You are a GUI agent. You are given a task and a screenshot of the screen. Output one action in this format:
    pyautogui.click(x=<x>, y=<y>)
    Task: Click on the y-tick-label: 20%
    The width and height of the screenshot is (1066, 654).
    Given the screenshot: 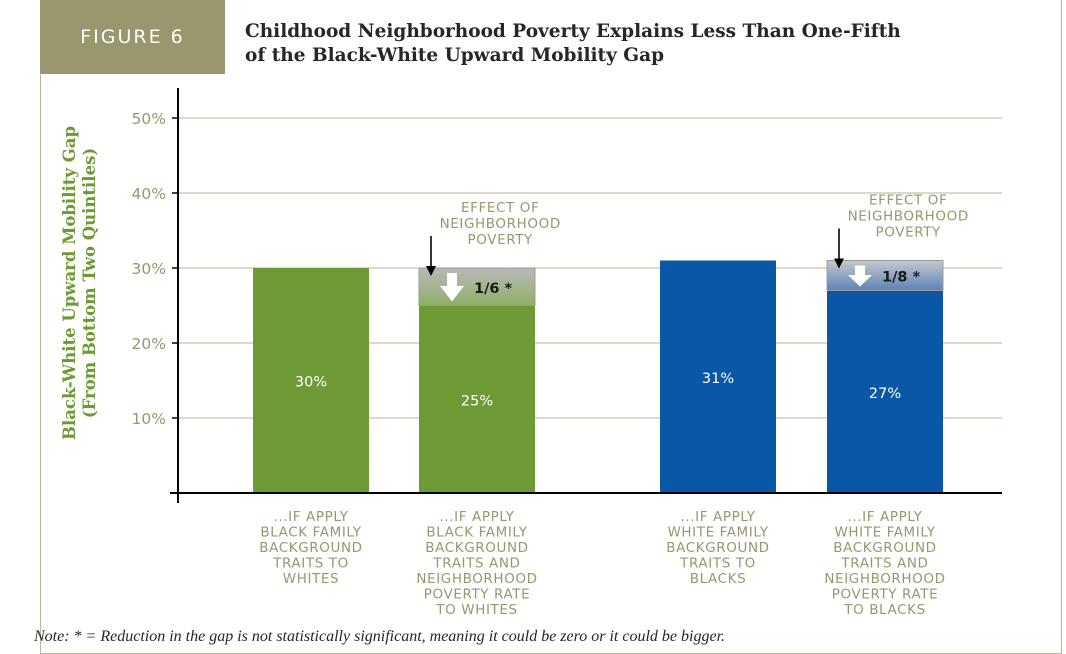 What is the action you would take?
    pyautogui.click(x=149, y=344)
    